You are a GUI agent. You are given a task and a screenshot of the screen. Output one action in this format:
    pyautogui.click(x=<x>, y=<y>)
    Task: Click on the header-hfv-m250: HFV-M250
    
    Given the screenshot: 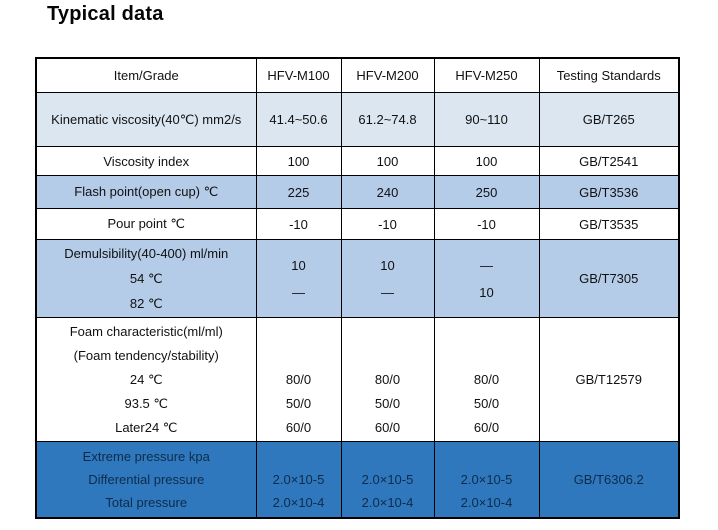 What is the action you would take?
    pyautogui.click(x=486, y=75)
    